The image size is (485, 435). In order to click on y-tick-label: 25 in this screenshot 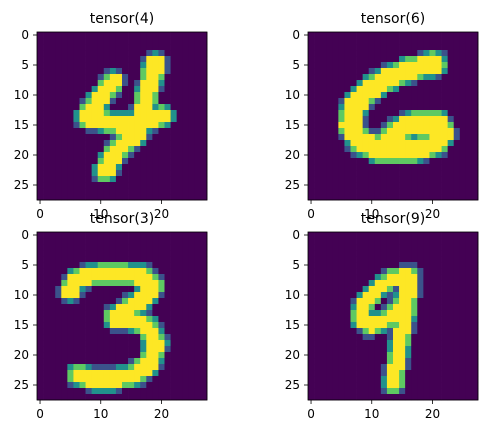, I will do `click(21, 385)`.